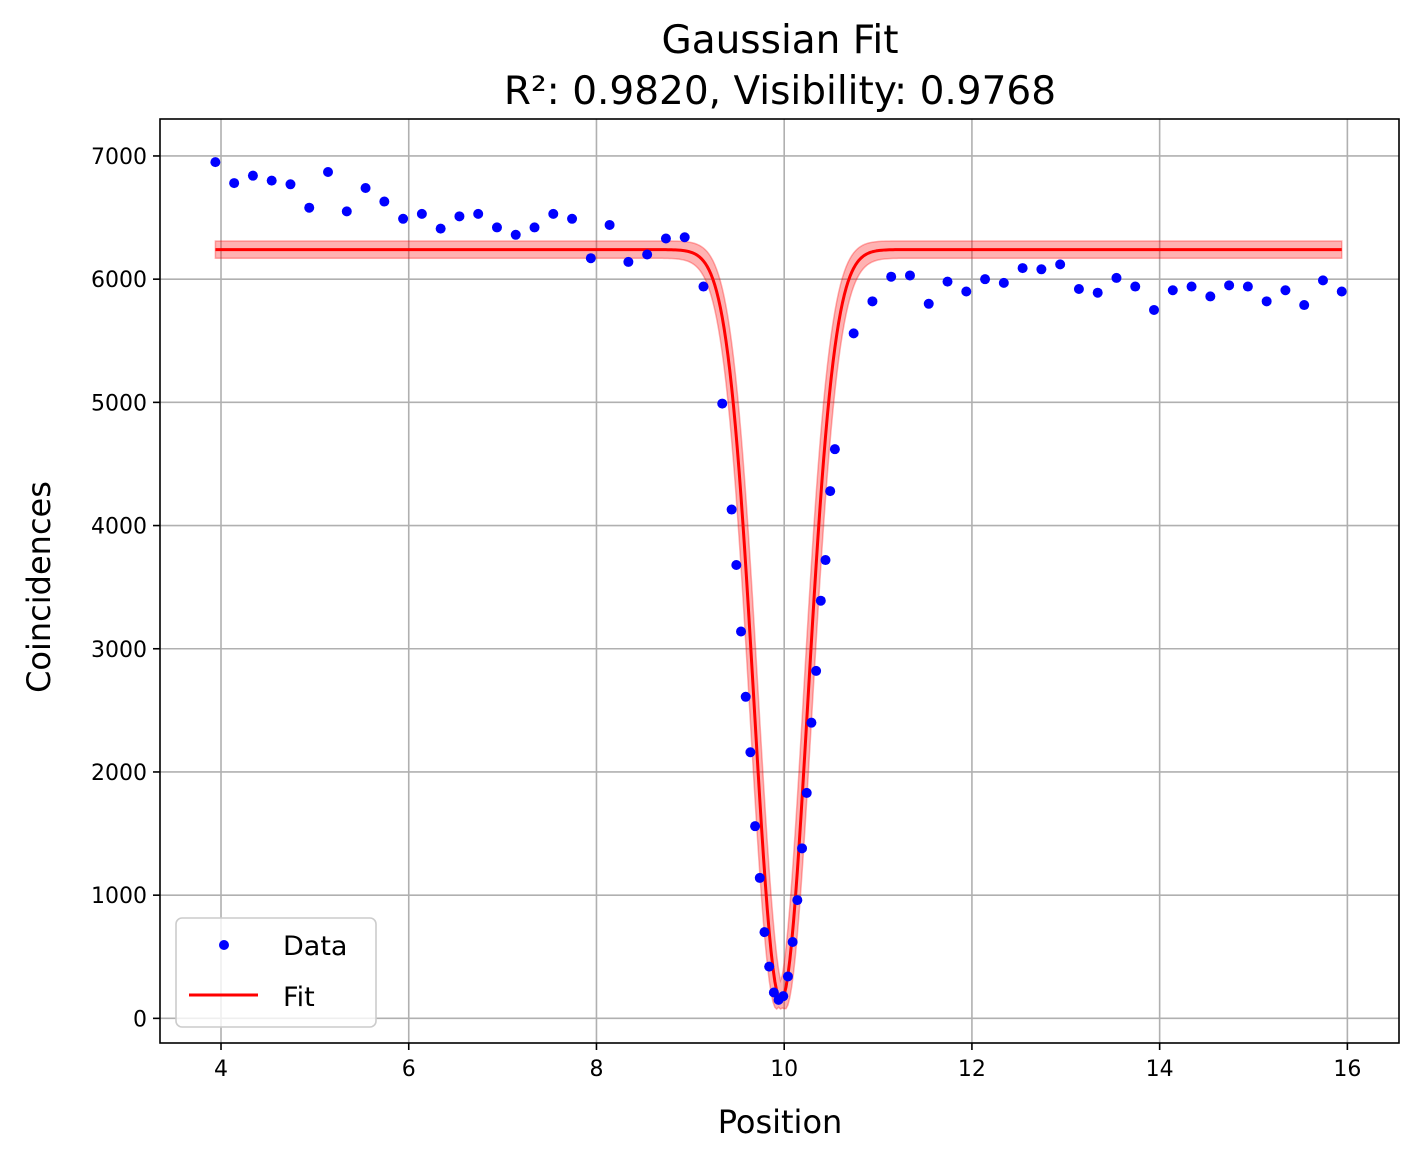 The width and height of the screenshot is (1419, 1161). I want to click on chart-subtitle: R²: 0.9820, Visibility: 0.9768, so click(780, 91).